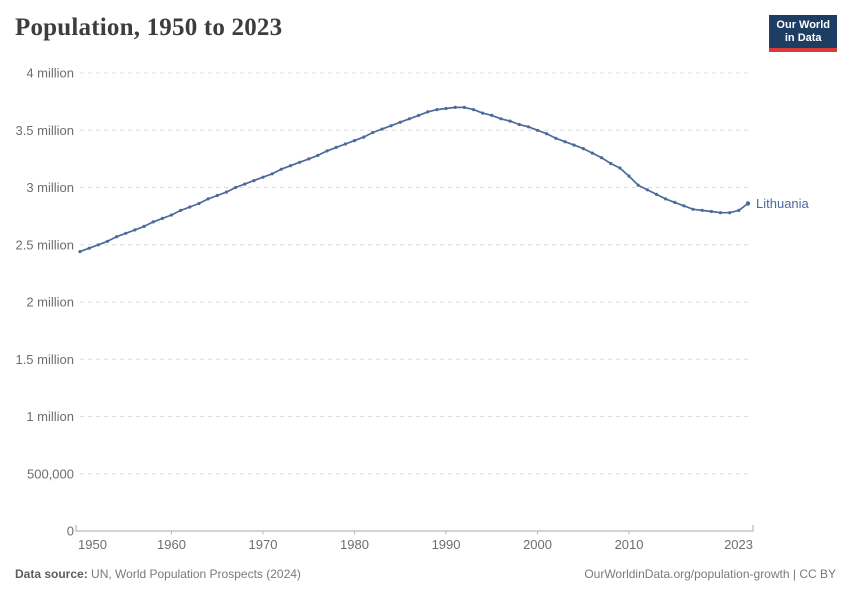  What do you see at coordinates (748, 203) in the screenshot?
I see `last-data-point-marker` at bounding box center [748, 203].